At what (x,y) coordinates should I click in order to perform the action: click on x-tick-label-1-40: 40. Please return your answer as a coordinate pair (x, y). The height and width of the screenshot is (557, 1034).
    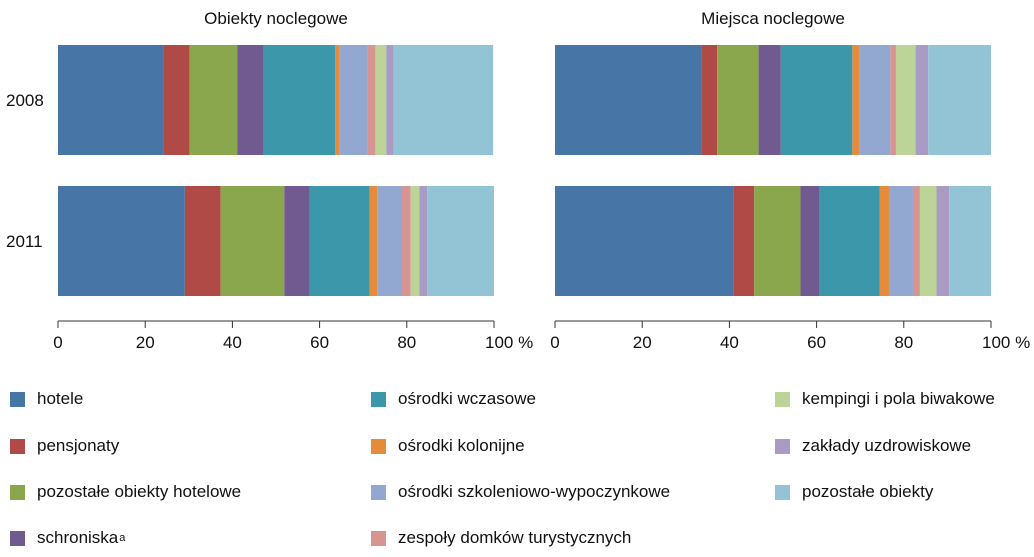
    Looking at the image, I should click on (232, 342).